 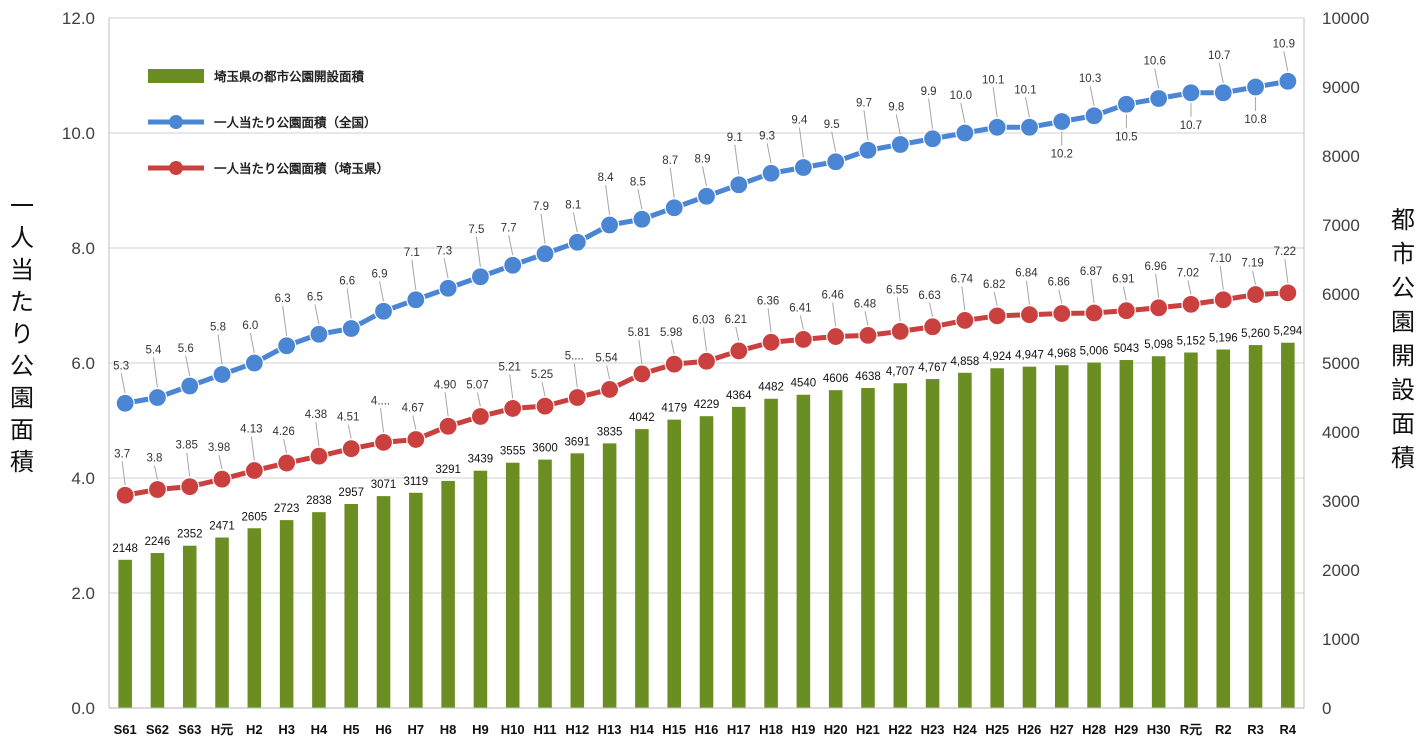 I want to click on saitama-data-label: 3.85, so click(x=187, y=446).